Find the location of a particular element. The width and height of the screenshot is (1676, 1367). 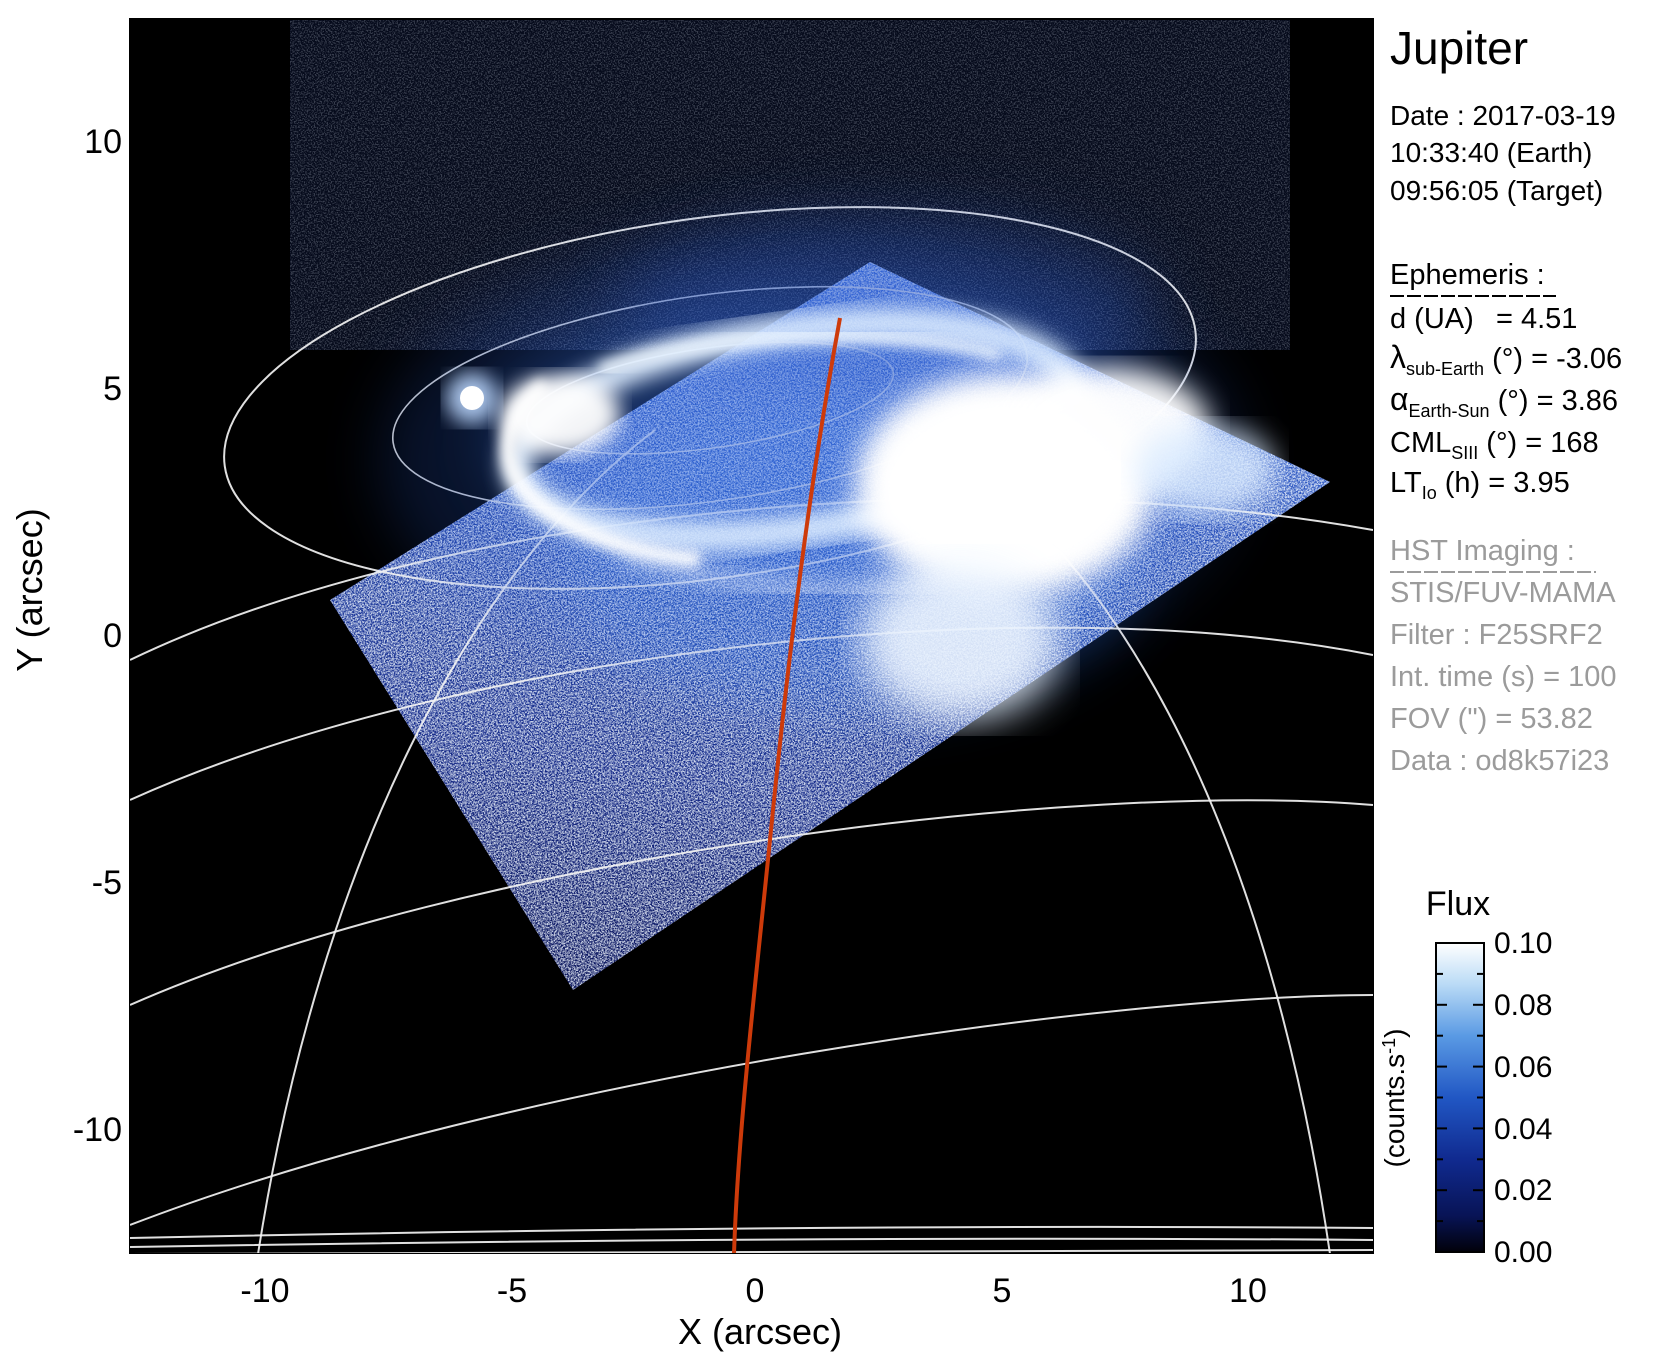

aurora-bright-blob is located at coordinates (1205, 470).